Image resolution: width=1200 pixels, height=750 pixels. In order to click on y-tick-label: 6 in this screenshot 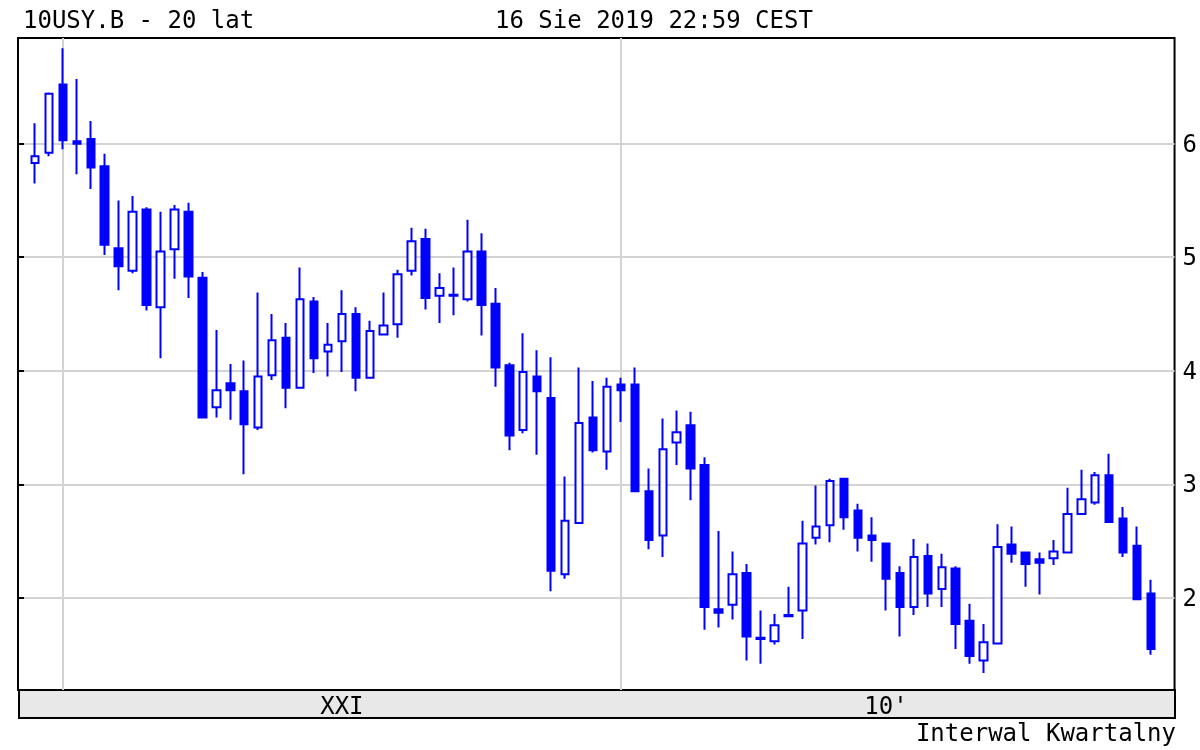, I will do `click(1189, 143)`.